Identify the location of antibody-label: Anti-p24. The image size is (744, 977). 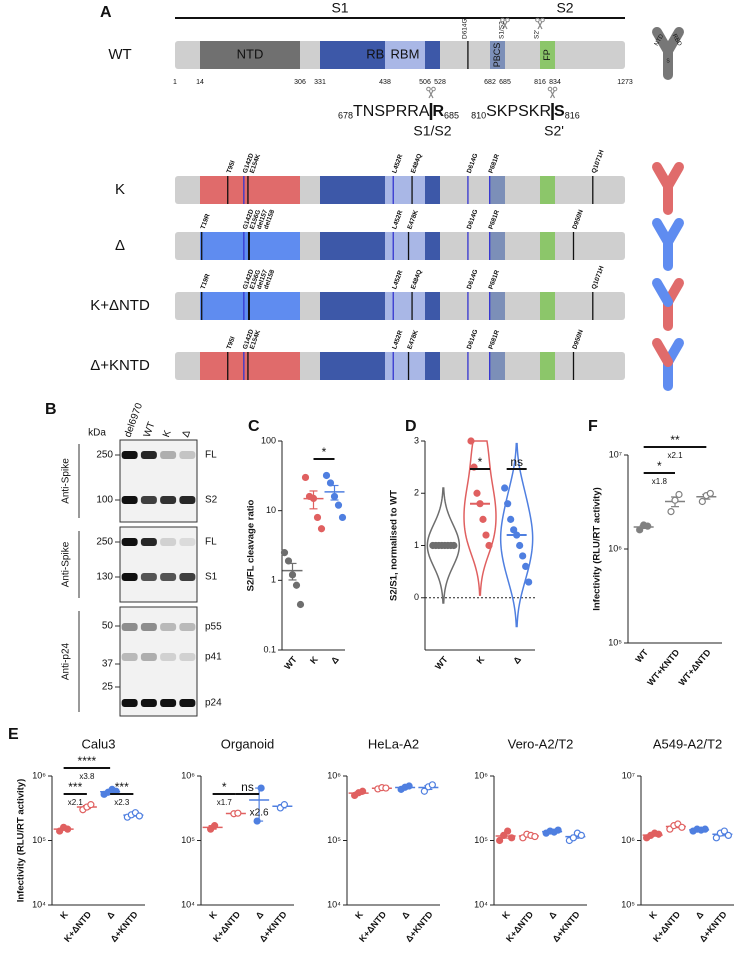
(66, 661).